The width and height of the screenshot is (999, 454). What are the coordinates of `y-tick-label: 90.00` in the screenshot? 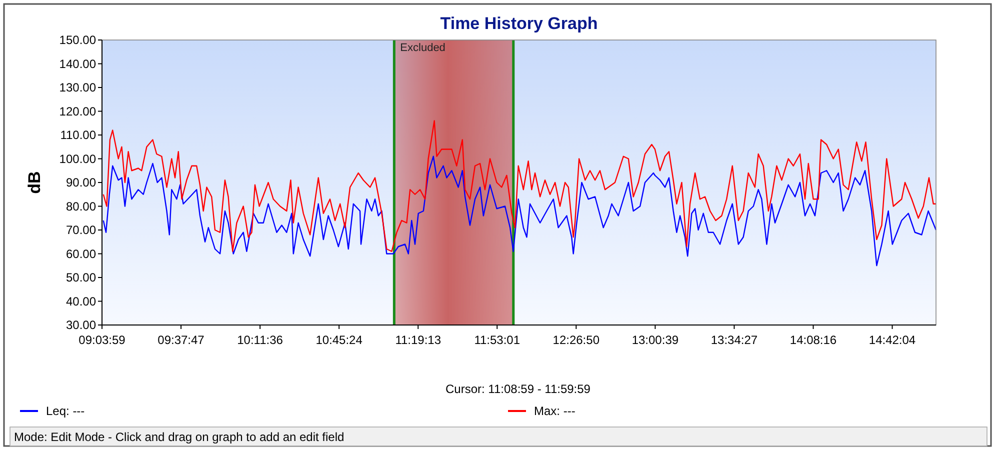 It's located at (81, 183).